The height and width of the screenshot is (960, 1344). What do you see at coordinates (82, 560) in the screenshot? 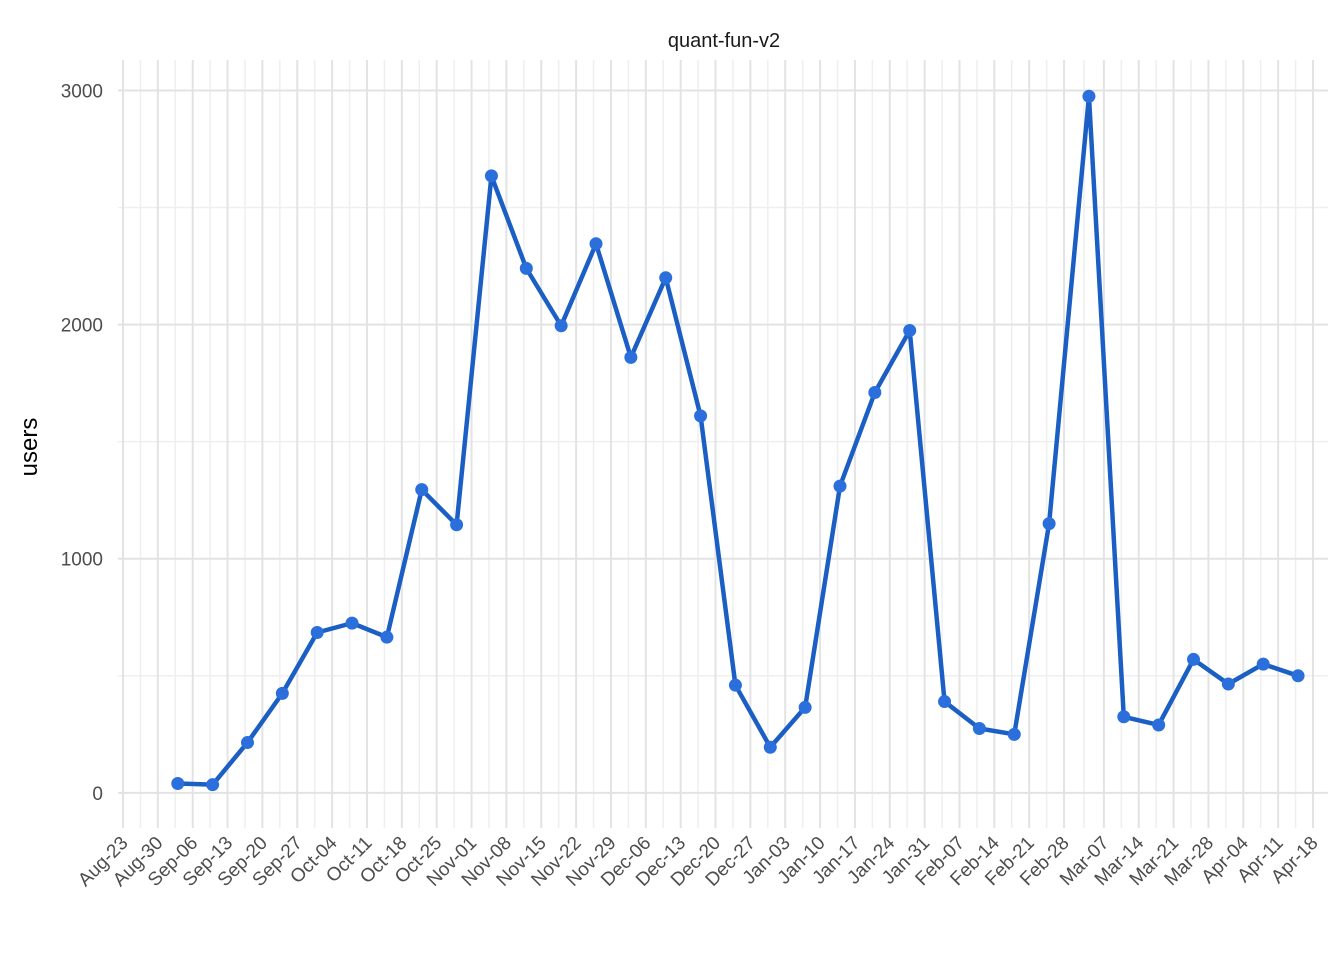
I see `y-tick-label: 1000` at bounding box center [82, 560].